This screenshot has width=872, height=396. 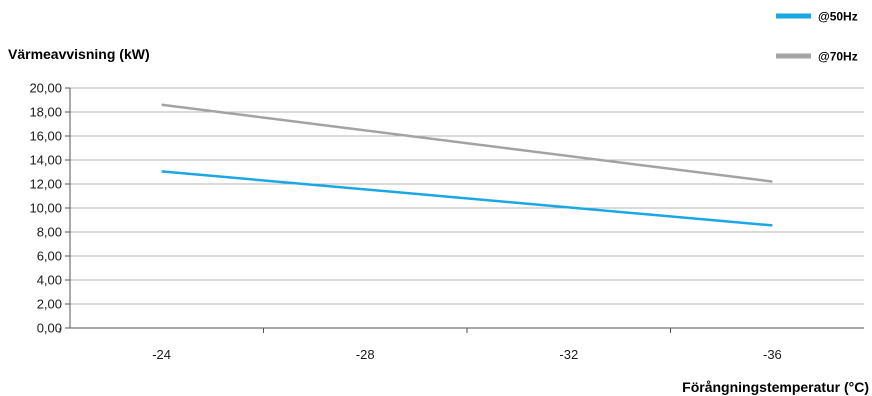 I want to click on y-tick-label: 14,00, so click(x=45, y=160).